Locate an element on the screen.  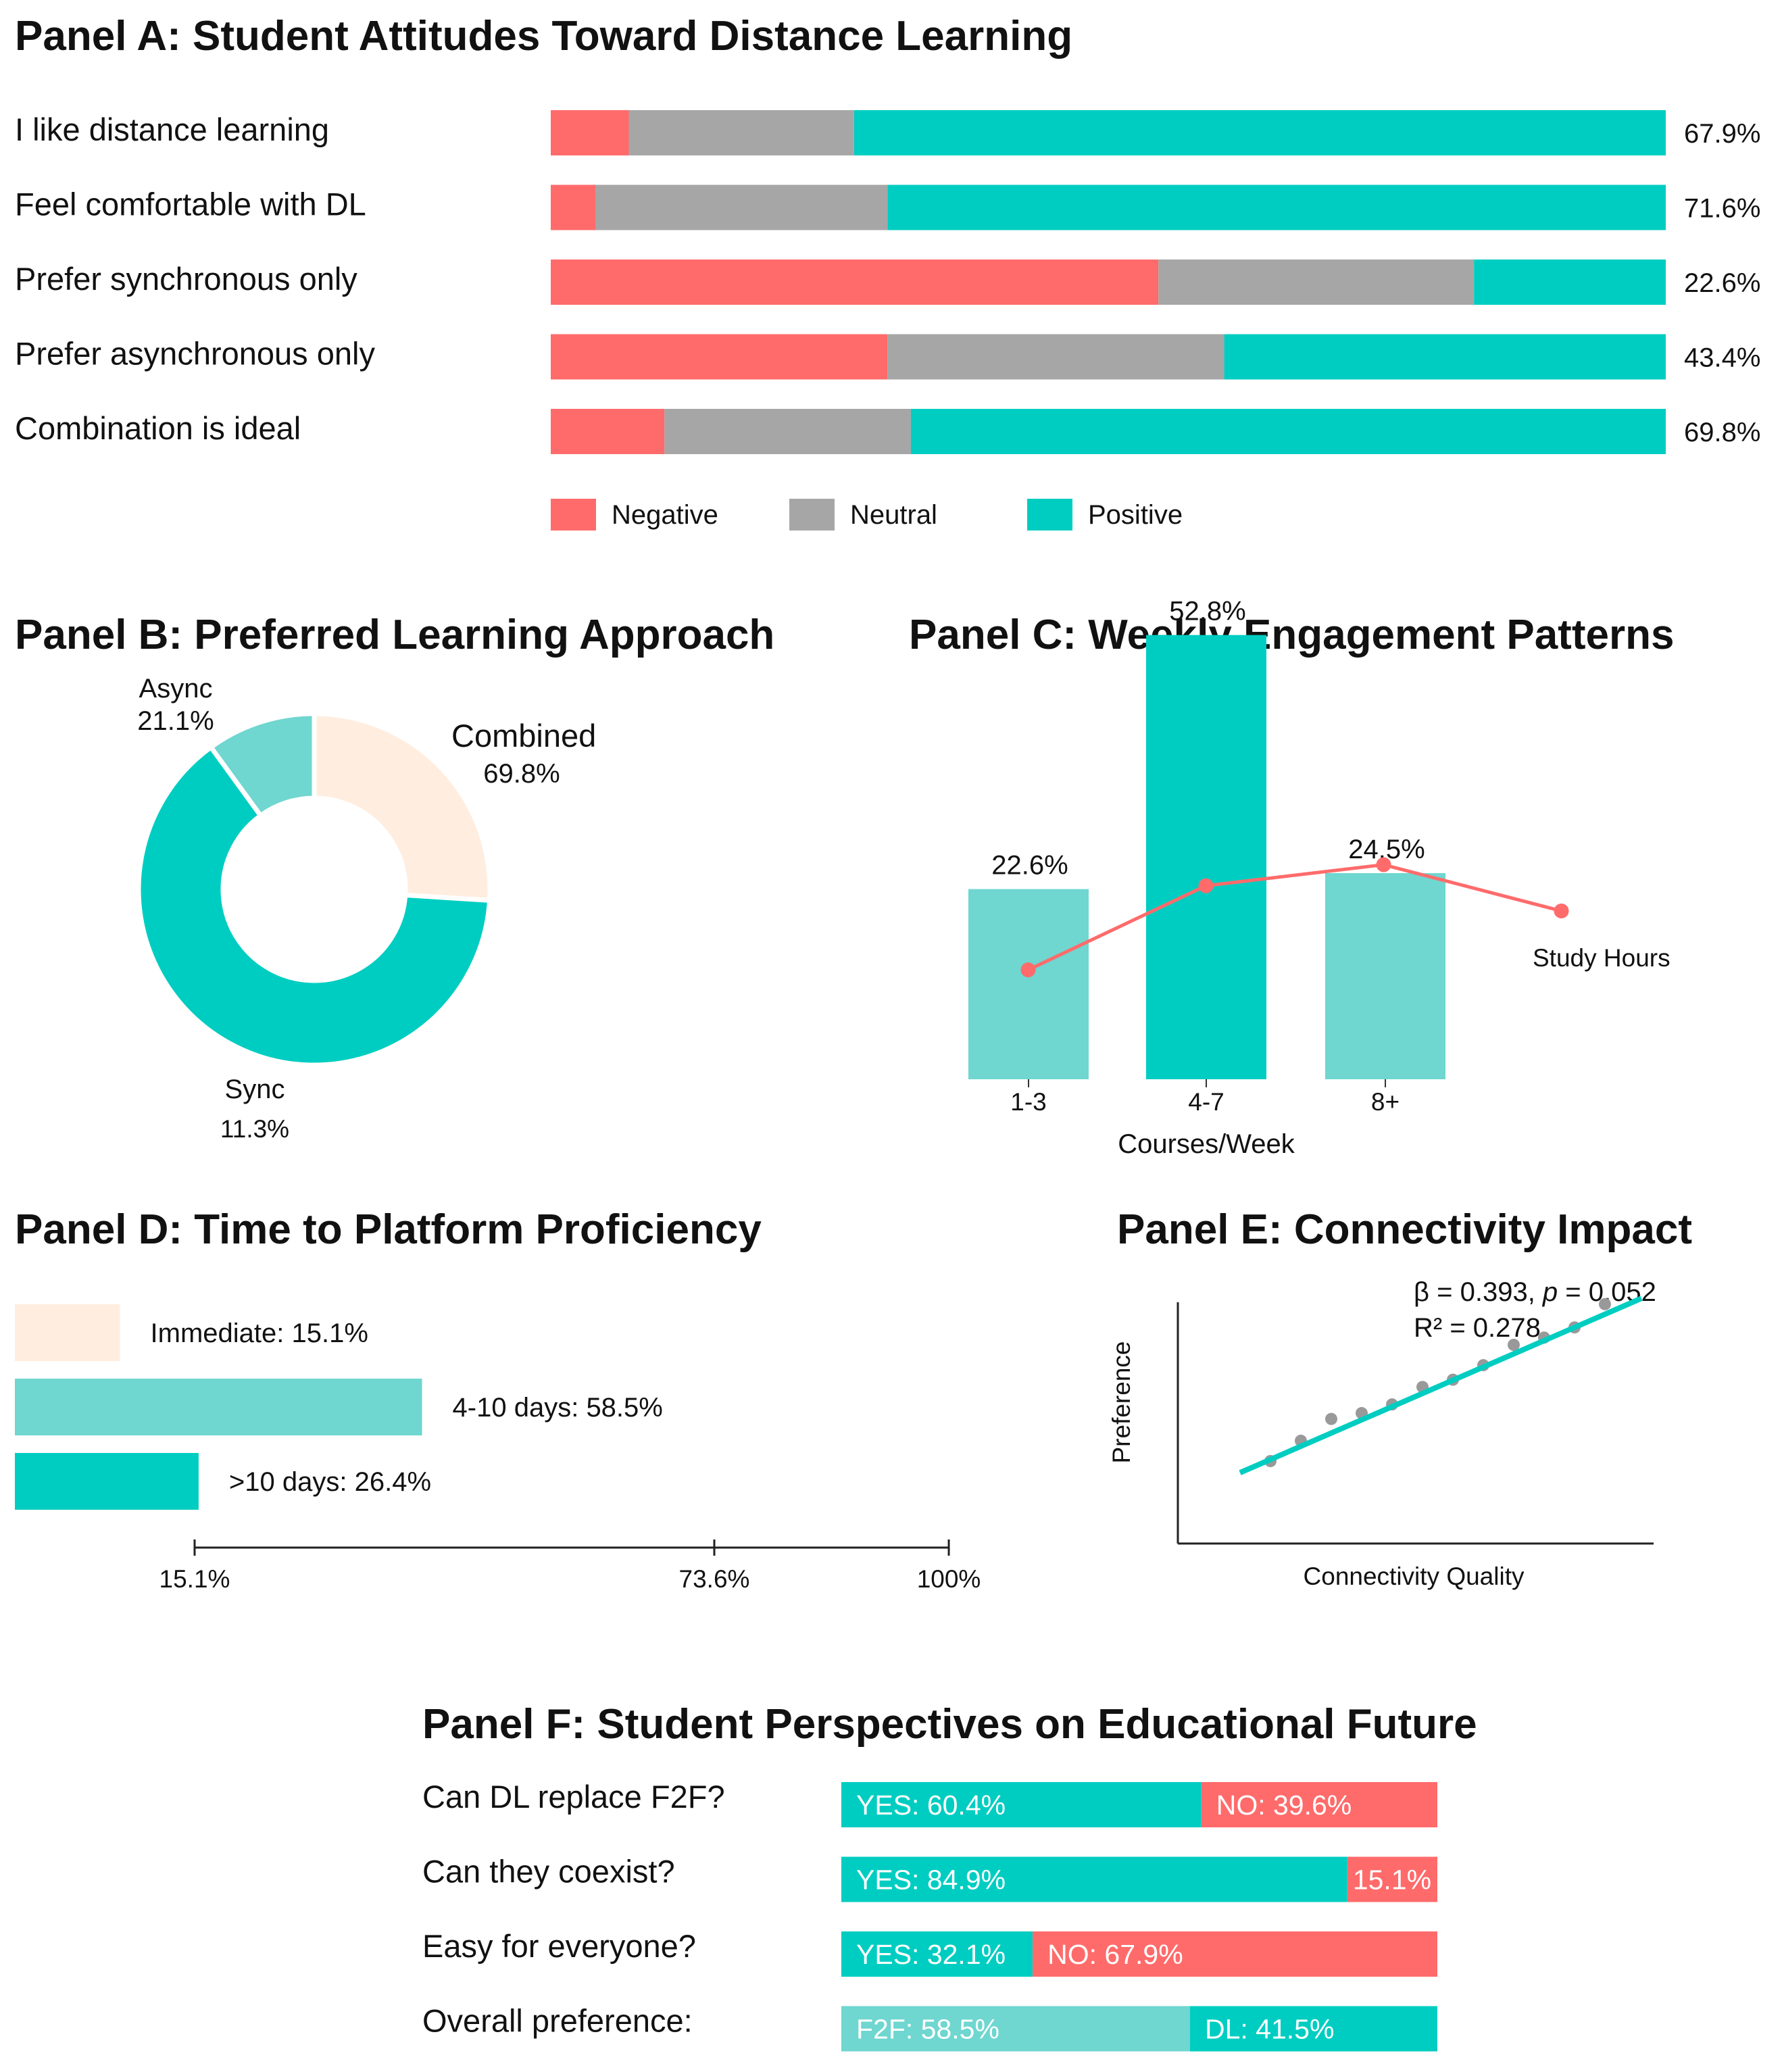
proficiency-label-10-days: >10 days: 26.4% is located at coordinates (330, 1482).